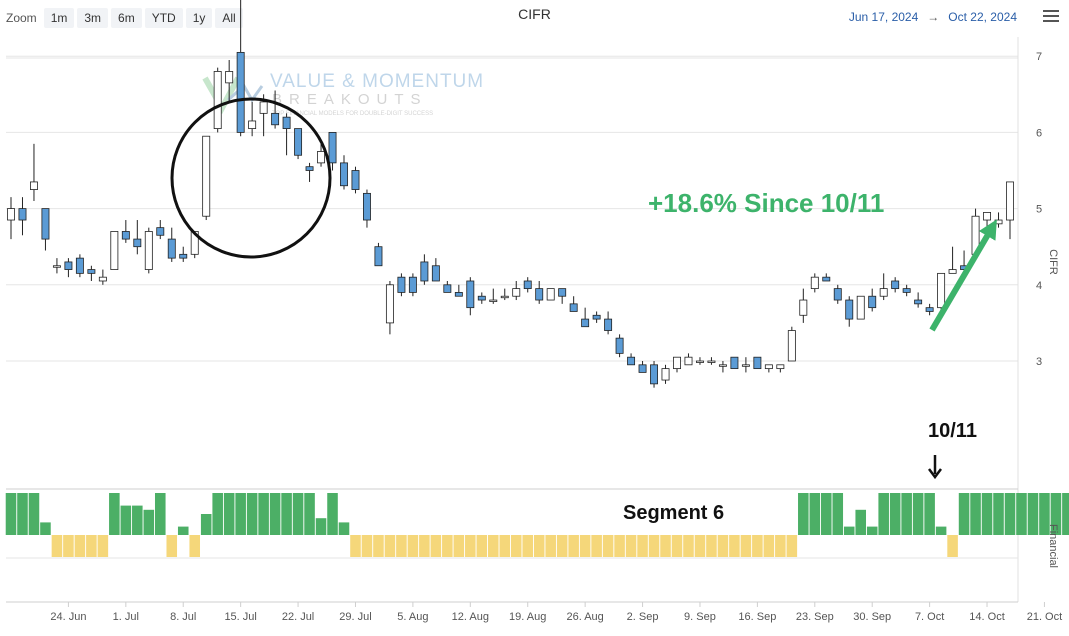  What do you see at coordinates (527, 617) in the screenshot?
I see `x-tick-label: 19. Aug` at bounding box center [527, 617].